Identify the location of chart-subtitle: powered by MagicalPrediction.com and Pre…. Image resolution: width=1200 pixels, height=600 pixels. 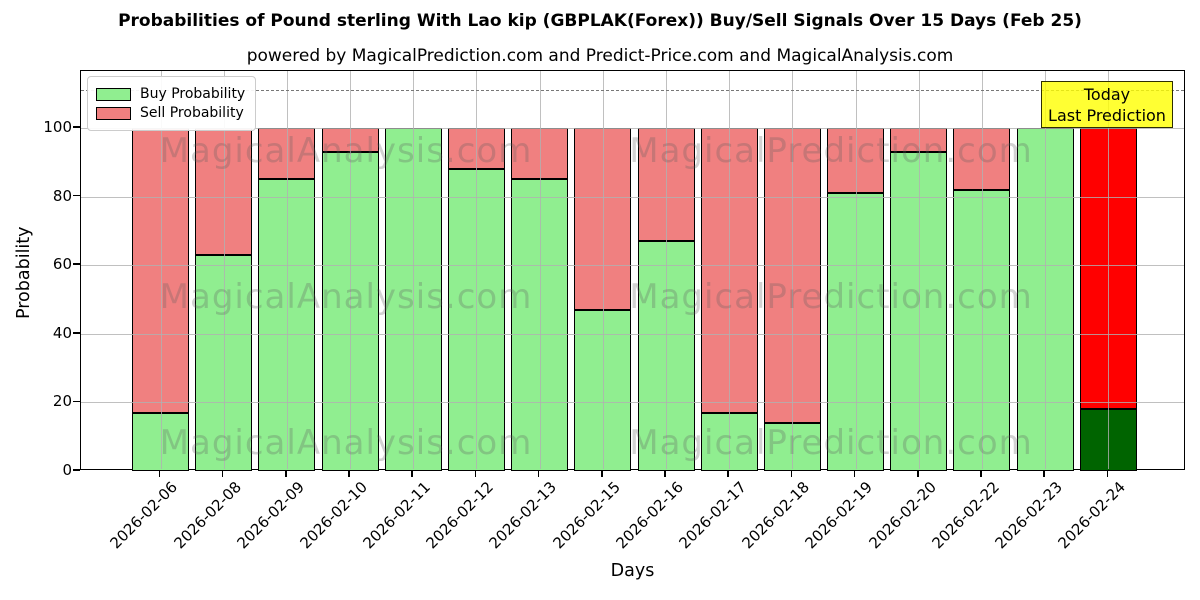
(600, 56).